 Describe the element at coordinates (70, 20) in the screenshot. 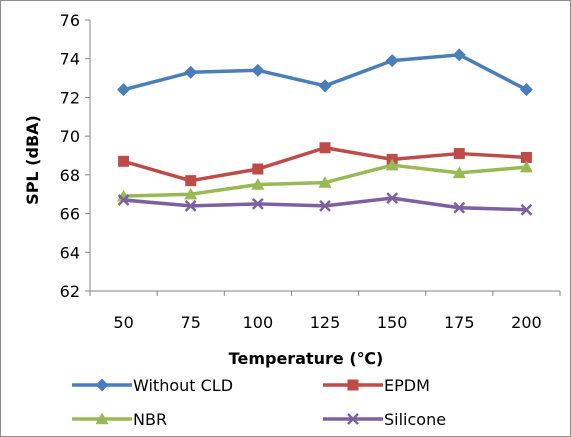

I see `y-tick-label: 76` at that location.